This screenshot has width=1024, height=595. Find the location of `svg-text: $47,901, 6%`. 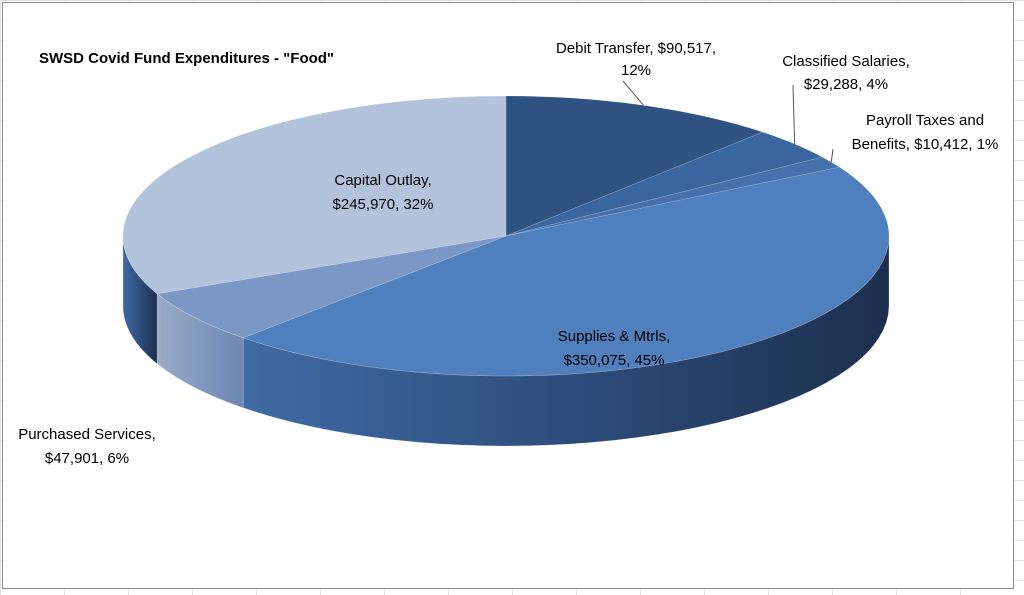

svg-text: $47,901, 6% is located at coordinates (87, 458).